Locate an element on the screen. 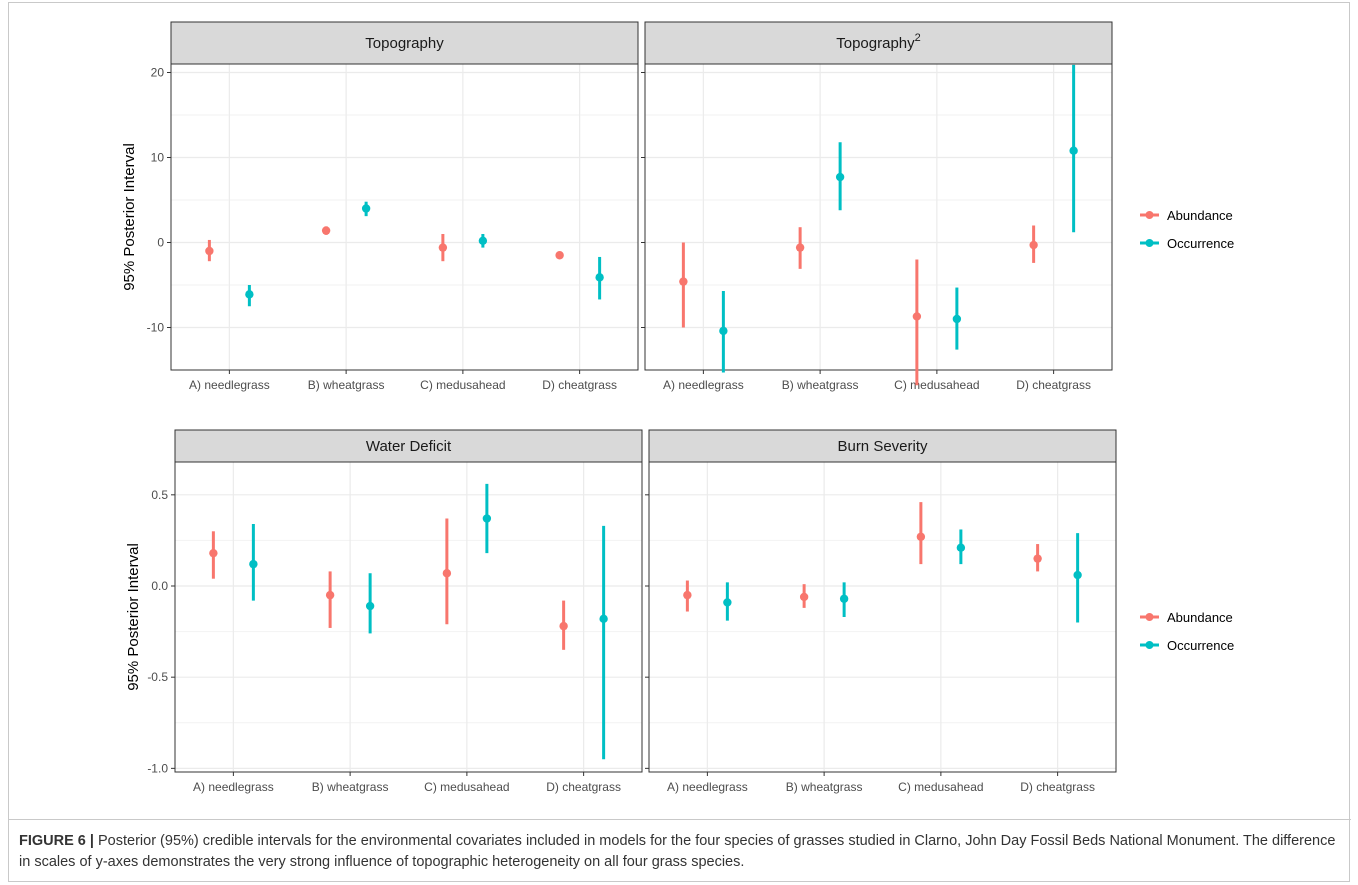  caption-label: FIGURE 6 | is located at coordinates (56, 841).